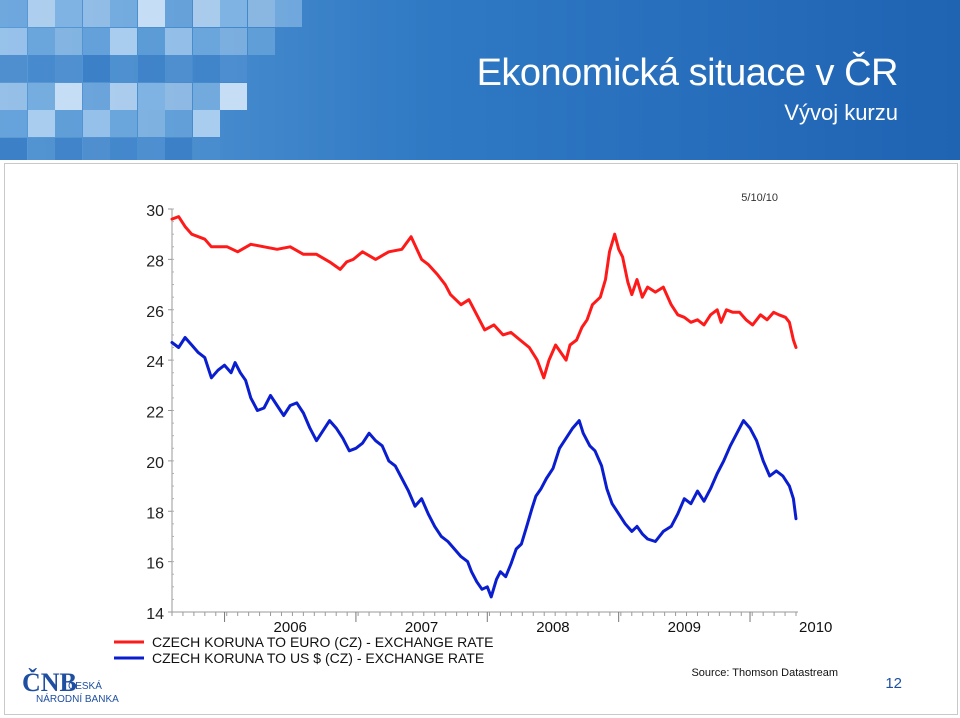  Describe the element at coordinates (815, 627) in the screenshot. I see `x-tick-label: 2010` at that location.